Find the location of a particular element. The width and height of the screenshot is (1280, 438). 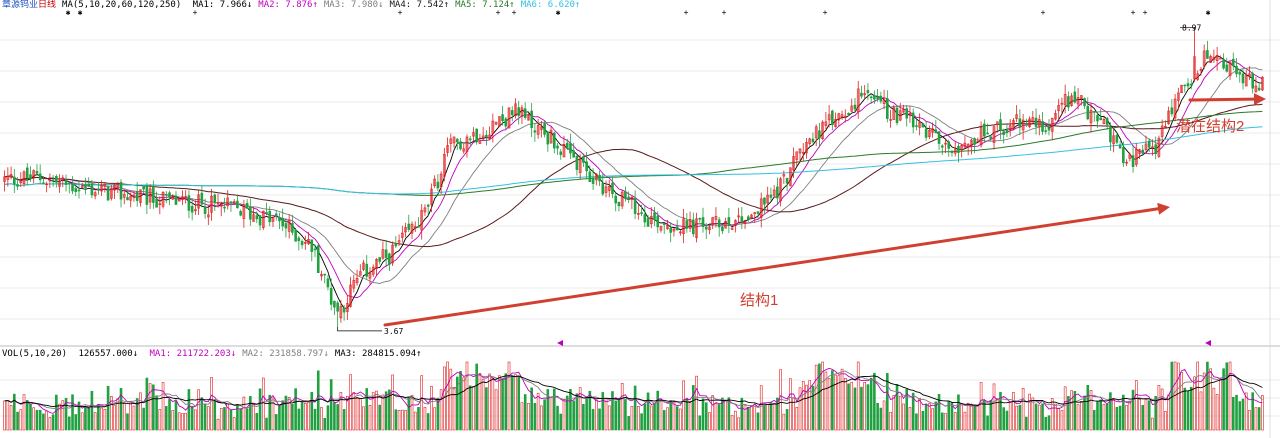

structure2-arrow is located at coordinates (1222, 99).